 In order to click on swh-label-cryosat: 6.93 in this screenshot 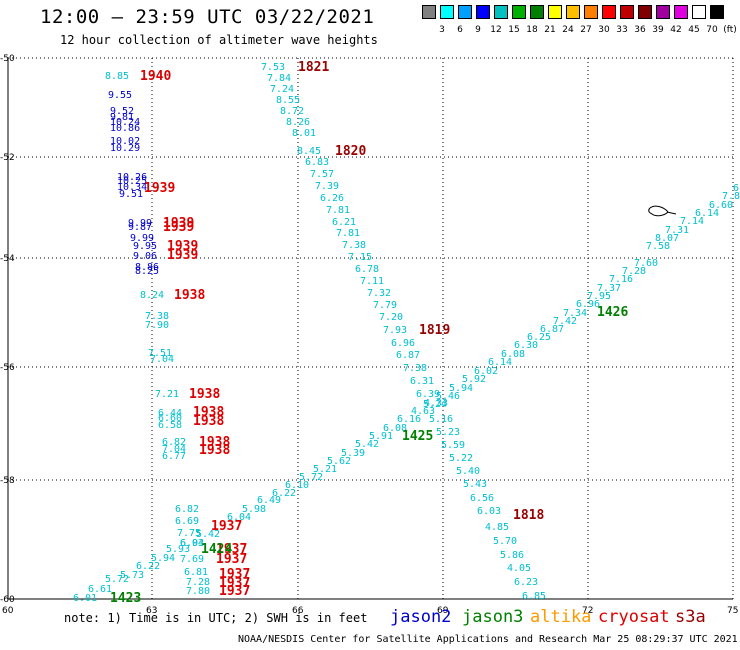, I will do `click(192, 543)`.